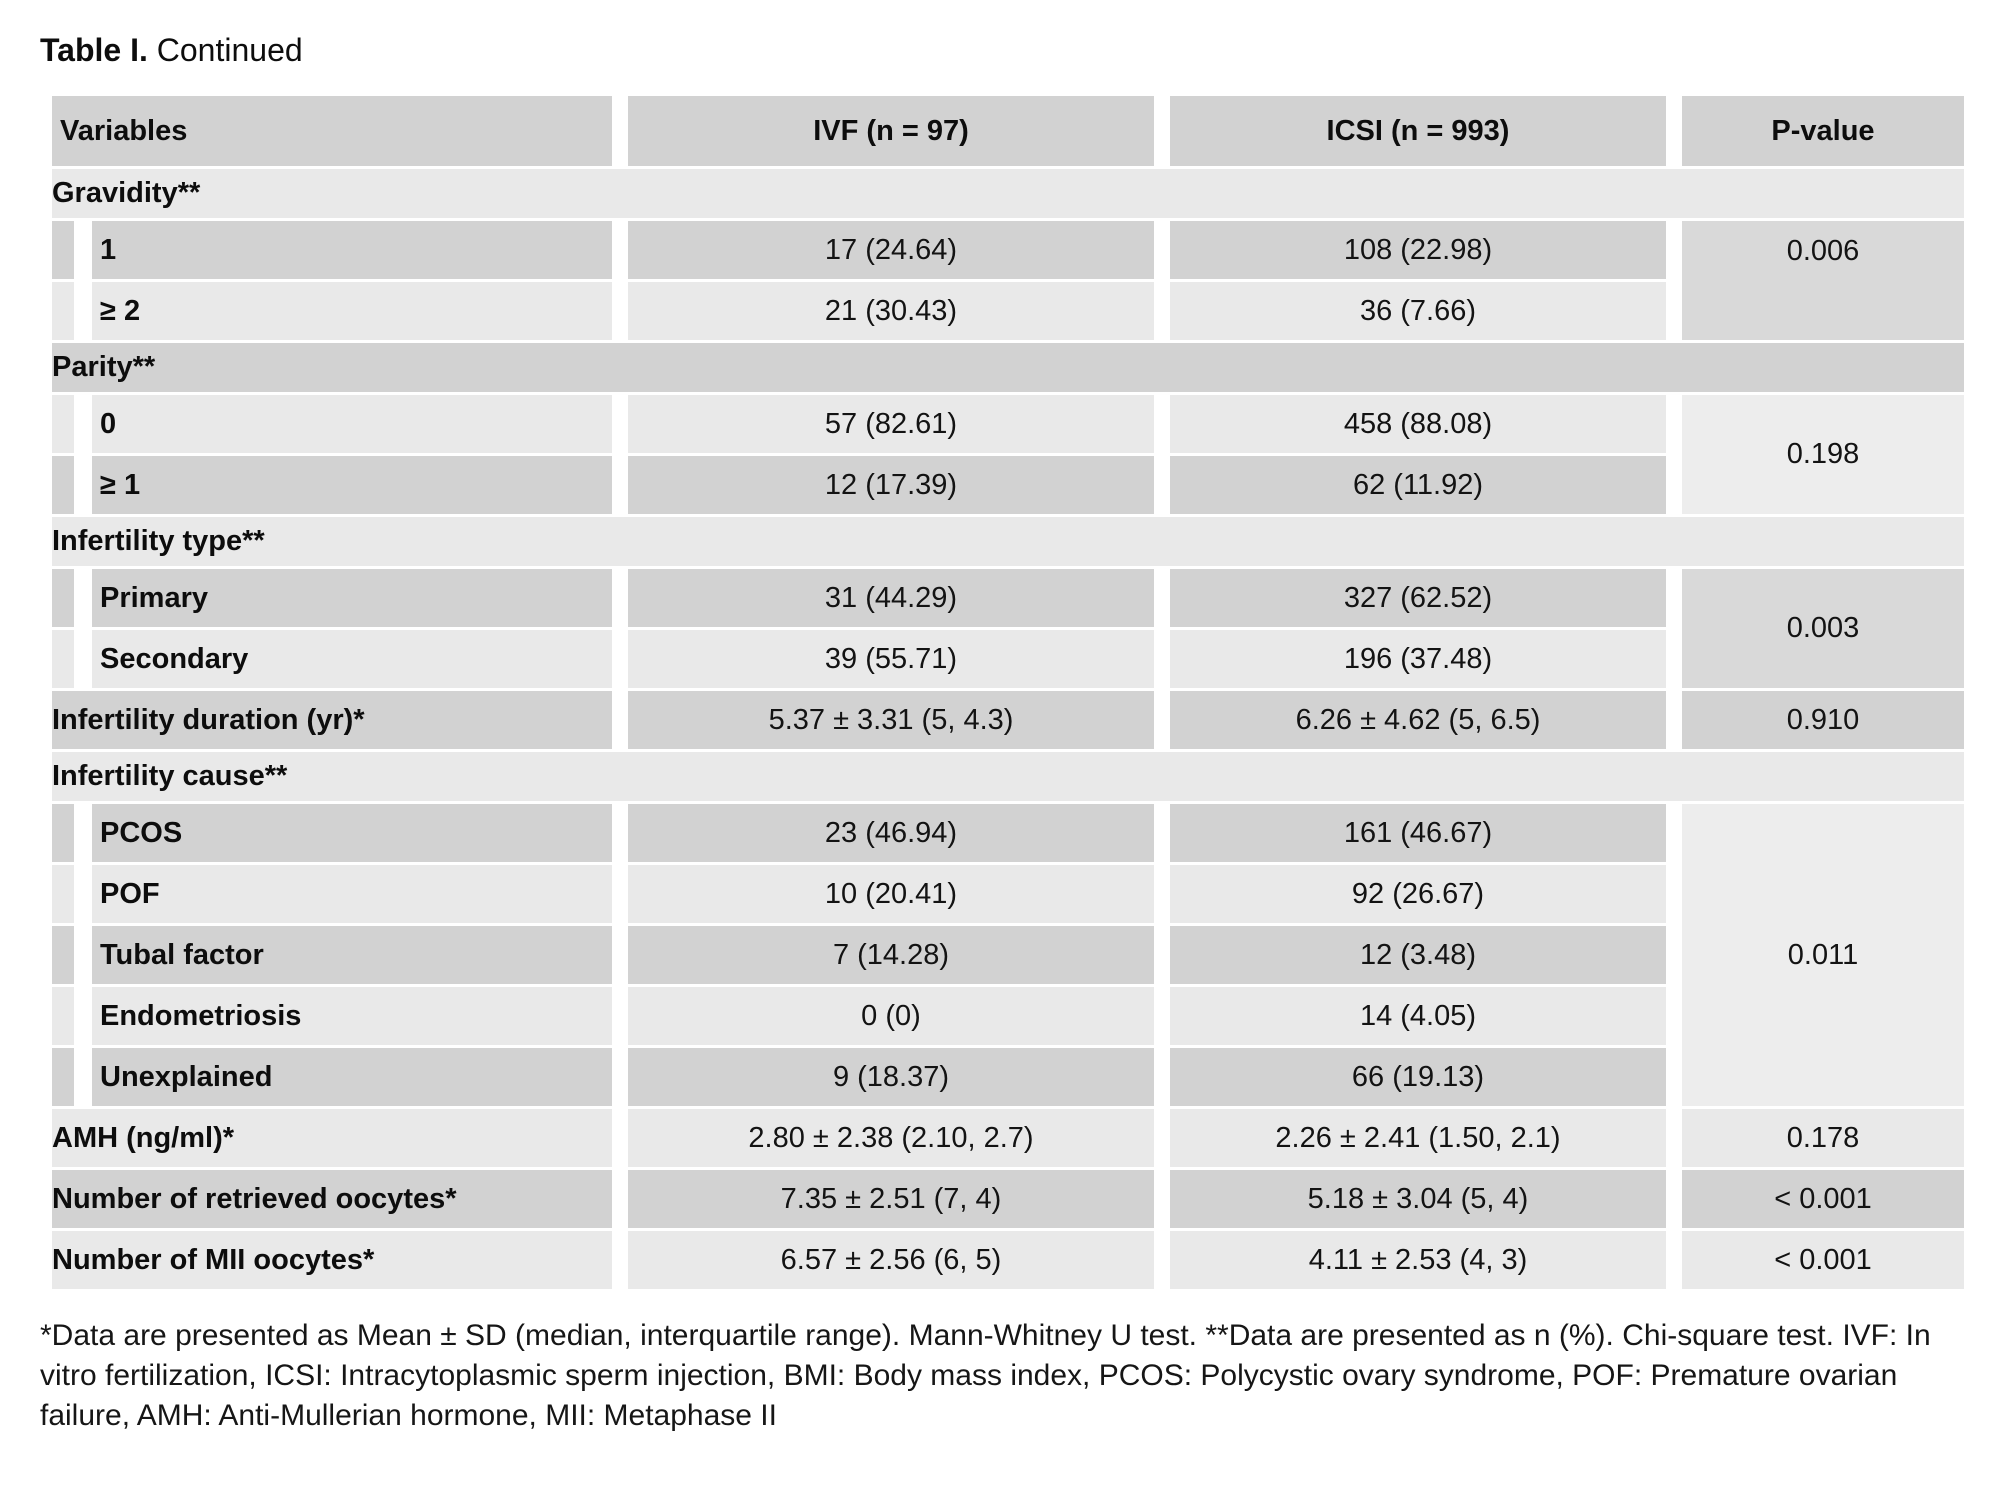  Describe the element at coordinates (1410, 1200) in the screenshot. I see `icsi-value-cell: 5.18 ± 3.04 (5, 4)` at that location.